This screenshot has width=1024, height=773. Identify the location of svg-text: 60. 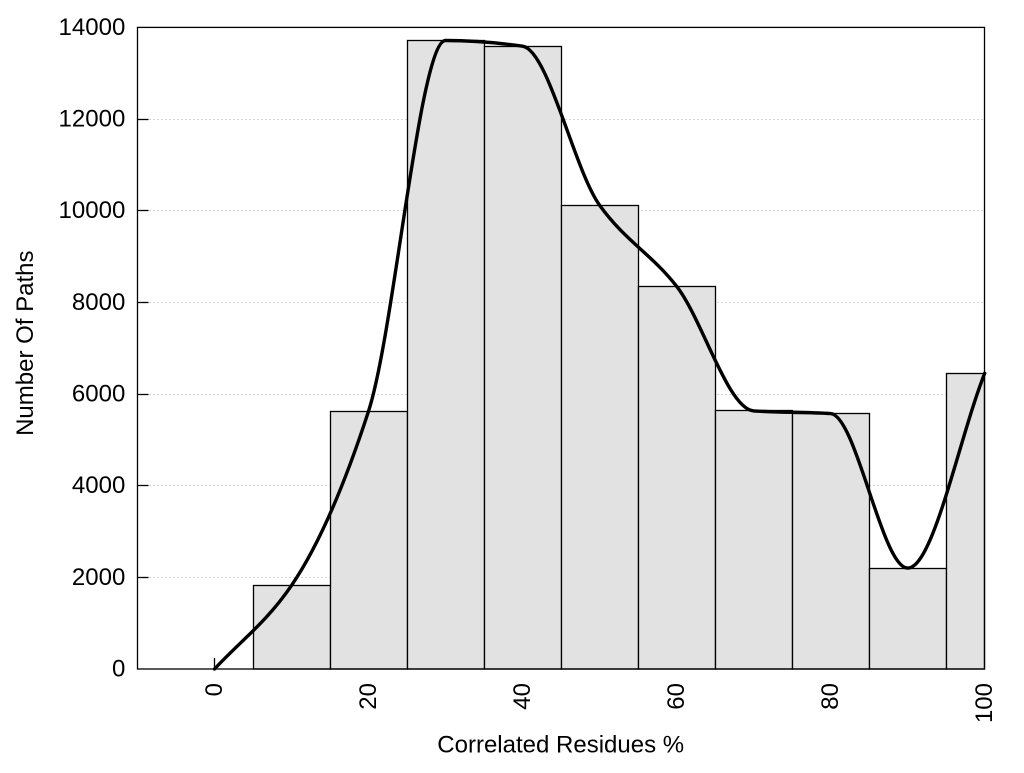
(676, 696).